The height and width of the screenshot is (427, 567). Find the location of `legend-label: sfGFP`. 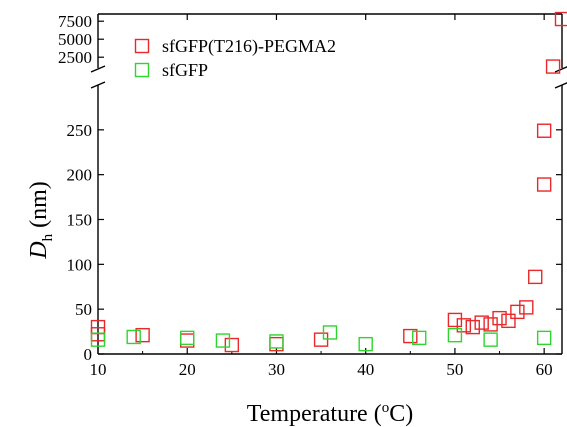

legend-label: sfGFP is located at coordinates (185, 70).